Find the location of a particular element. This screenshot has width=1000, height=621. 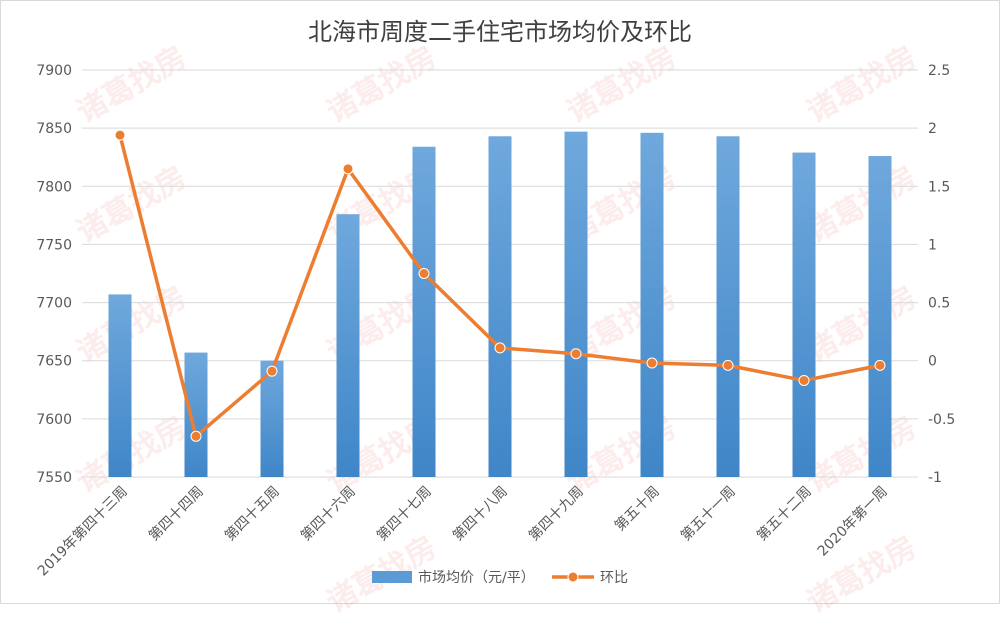

left-axis-tick-label: 7650 is located at coordinates (54, 362).